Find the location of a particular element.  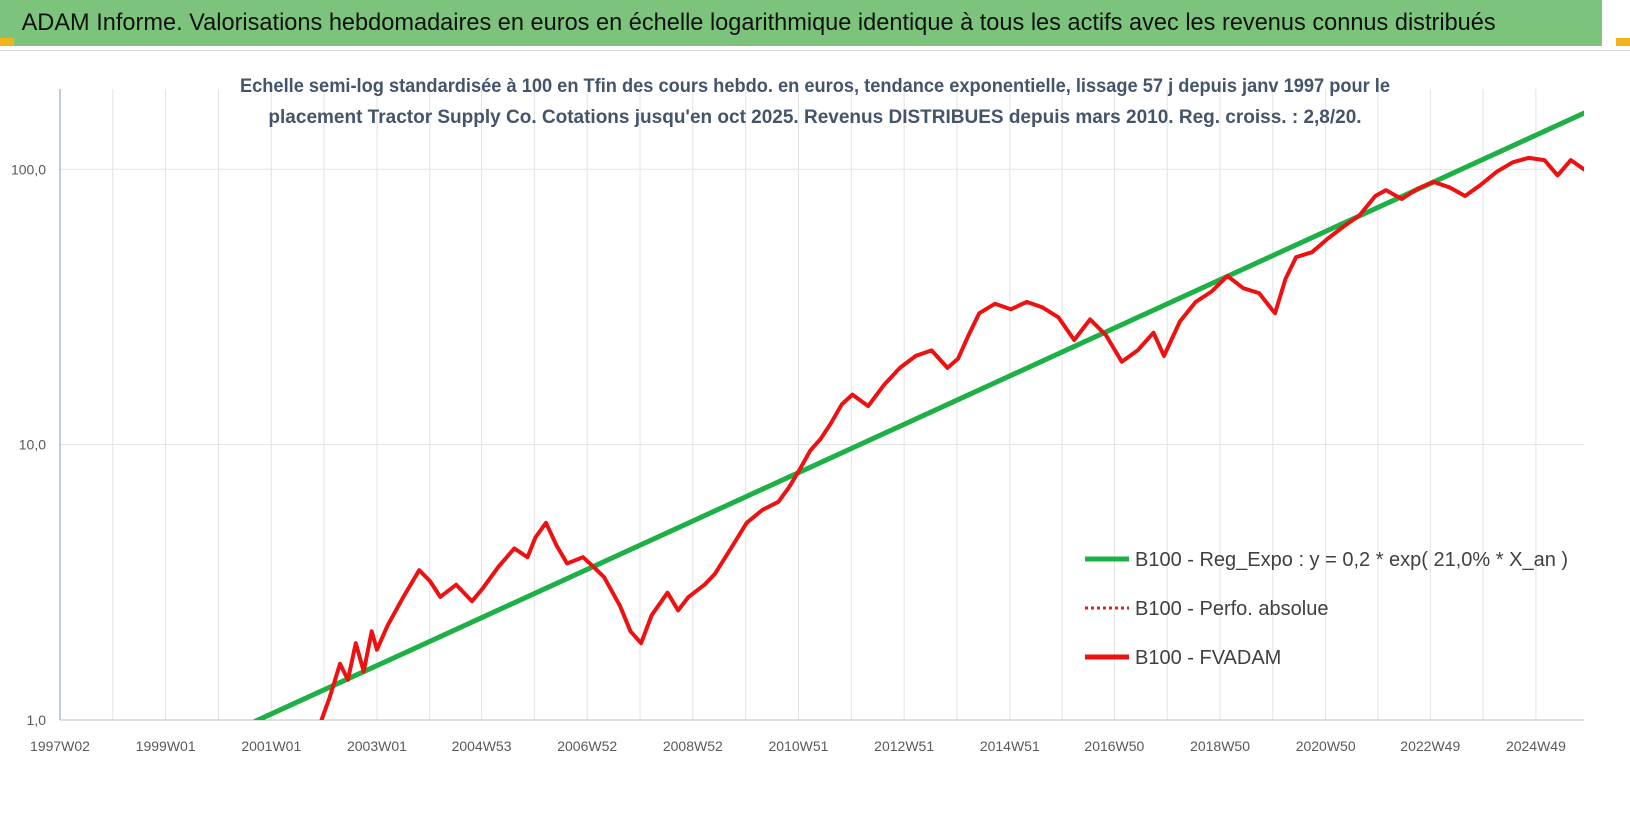

x-tick-label: 2003W01 is located at coordinates (377, 746).